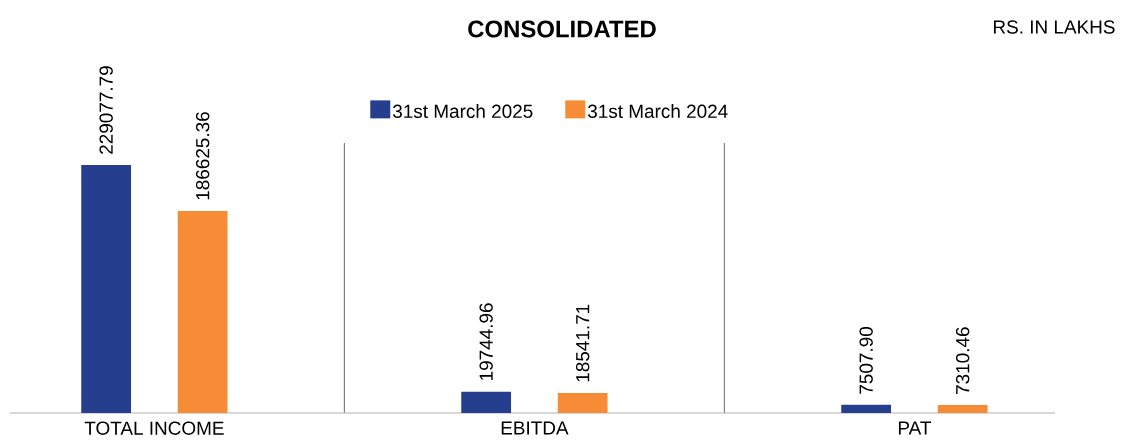 The height and width of the screenshot is (447, 1125). Describe the element at coordinates (154, 428) in the screenshot. I see `x-tick-label: TOTAL INCOME` at that location.